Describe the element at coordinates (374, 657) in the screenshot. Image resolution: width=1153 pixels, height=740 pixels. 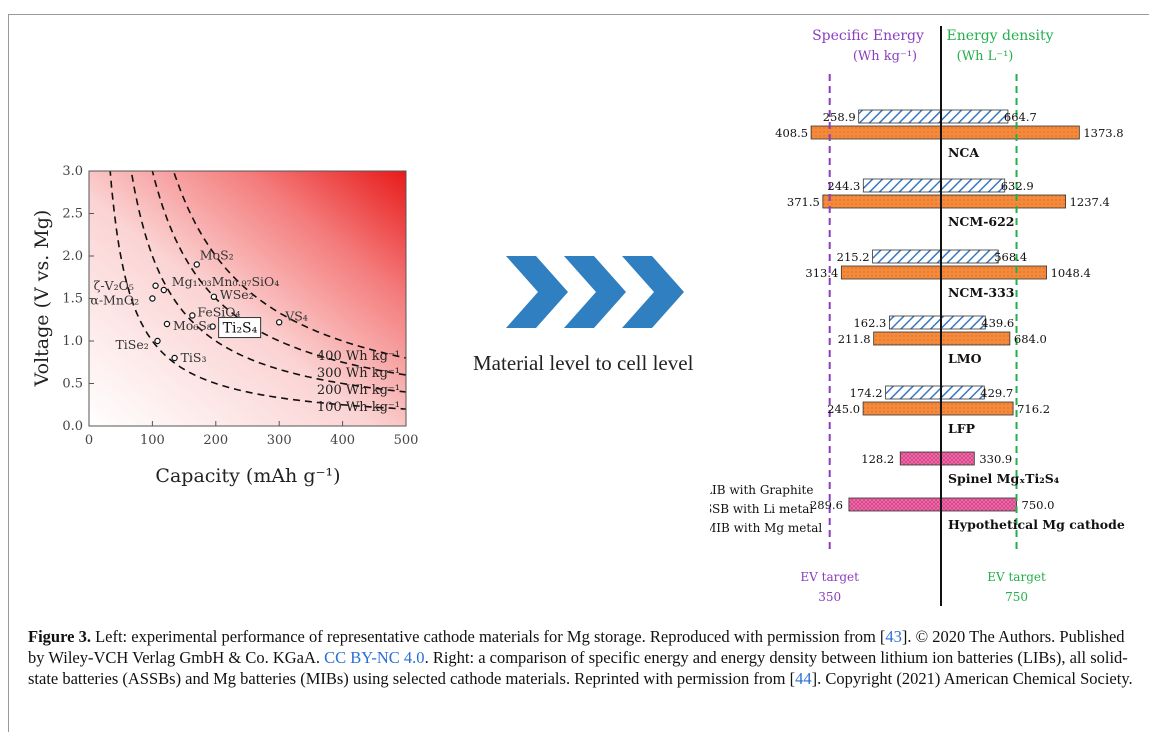
I see `license-link: CC BY-NC 4.0` at that location.